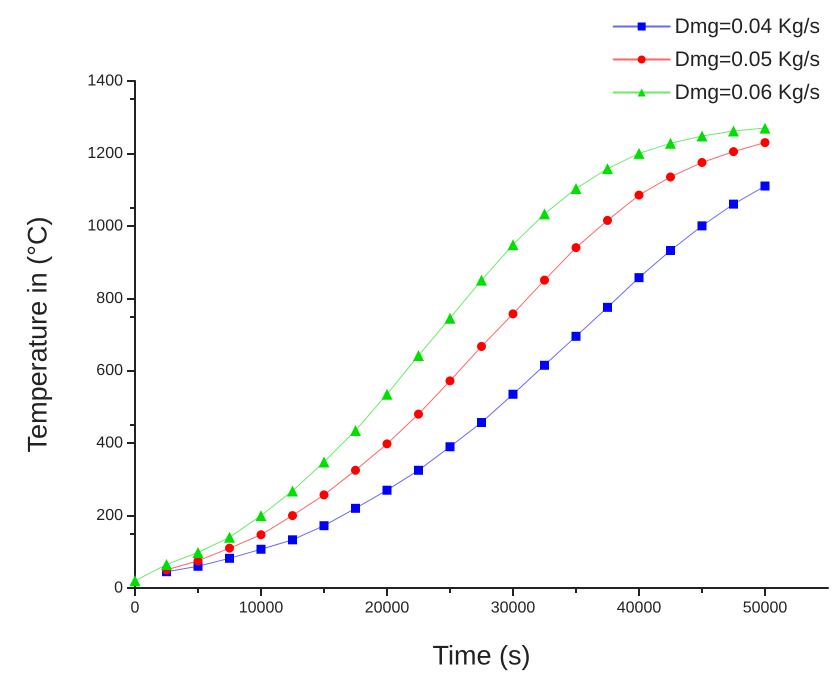  What do you see at coordinates (37, 334) in the screenshot?
I see `y-axis-title: Temperature in (°C)` at bounding box center [37, 334].